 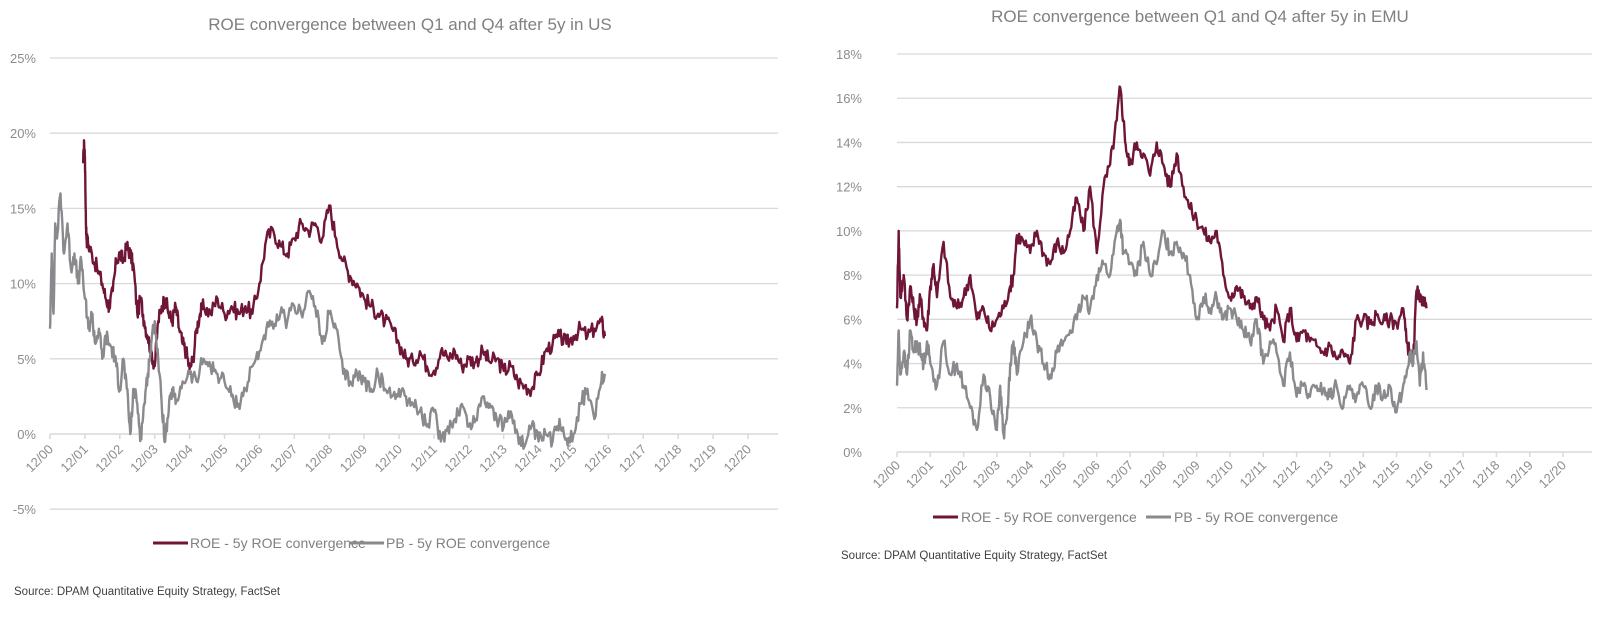 What do you see at coordinates (852, 275) in the screenshot?
I see `y-tick-label: 8%` at bounding box center [852, 275].